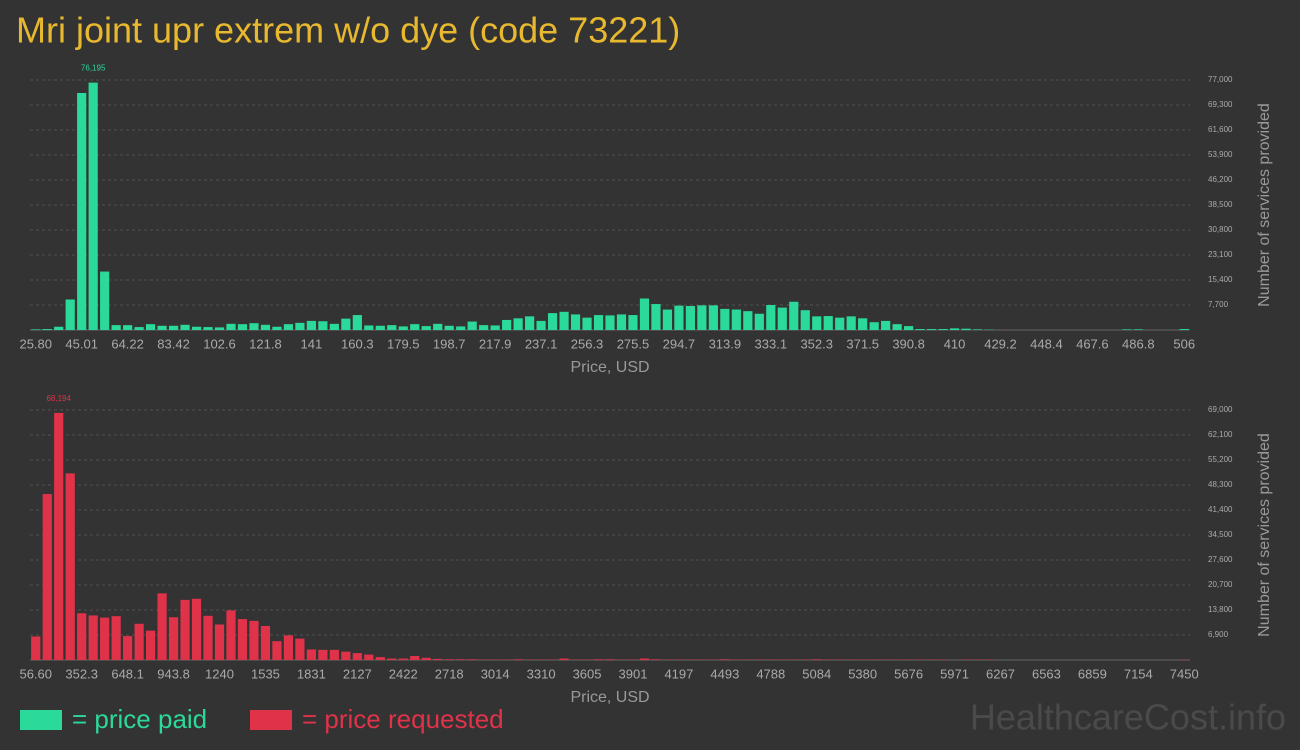  Describe the element at coordinates (173, 673) in the screenshot. I see `x-tick-label: 943.8` at that location.